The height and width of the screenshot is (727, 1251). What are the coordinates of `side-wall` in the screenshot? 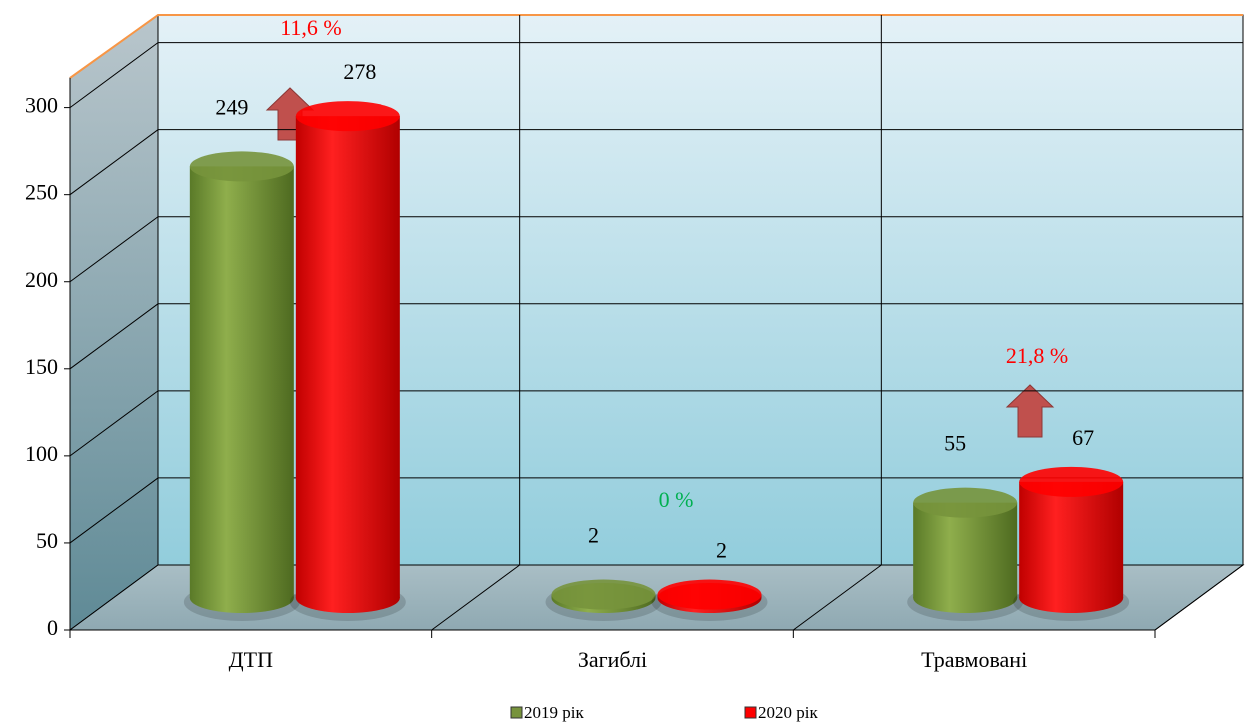 It's located at (114, 322).